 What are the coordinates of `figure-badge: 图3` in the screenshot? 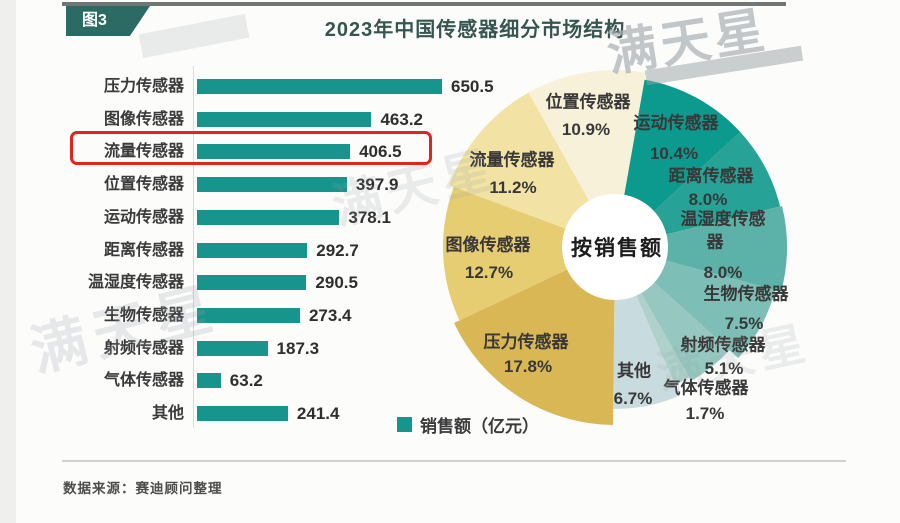 It's located at (108, 21).